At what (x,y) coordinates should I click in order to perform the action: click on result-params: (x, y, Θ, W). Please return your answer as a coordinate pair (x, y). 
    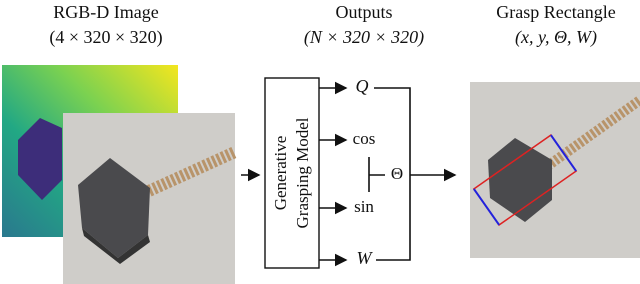
    Looking at the image, I should click on (556, 37).